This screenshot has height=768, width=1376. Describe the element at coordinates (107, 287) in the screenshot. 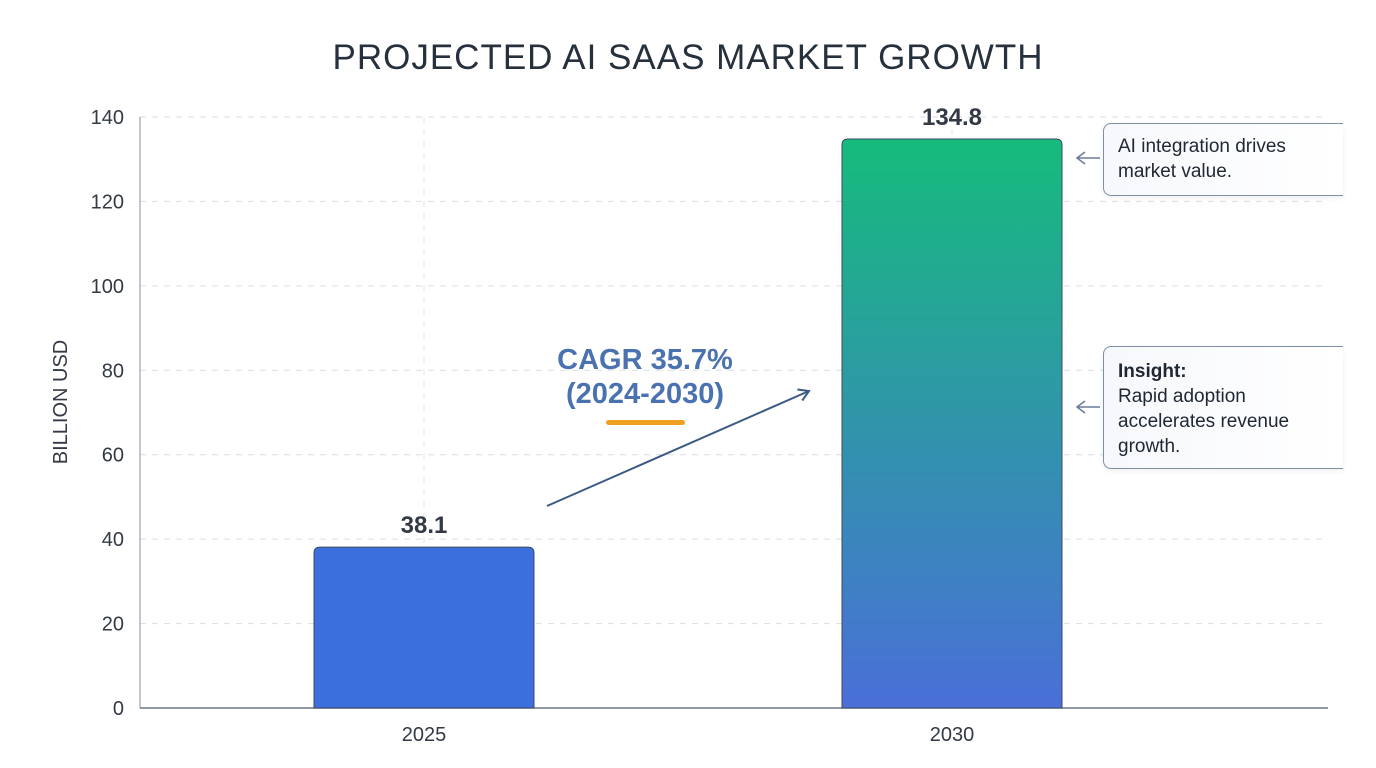

I see `y-tick-label: 100` at that location.